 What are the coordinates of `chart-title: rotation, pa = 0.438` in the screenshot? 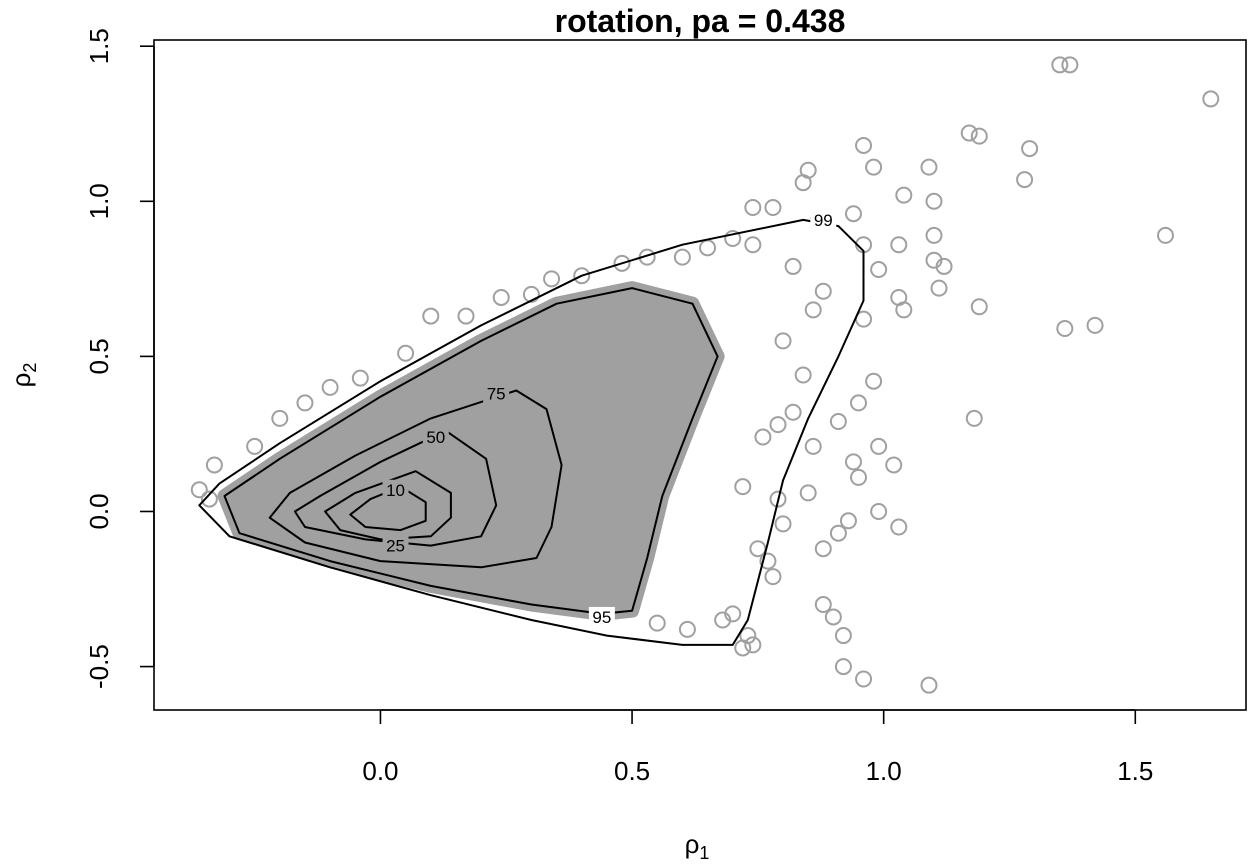 It's located at (700, 21).